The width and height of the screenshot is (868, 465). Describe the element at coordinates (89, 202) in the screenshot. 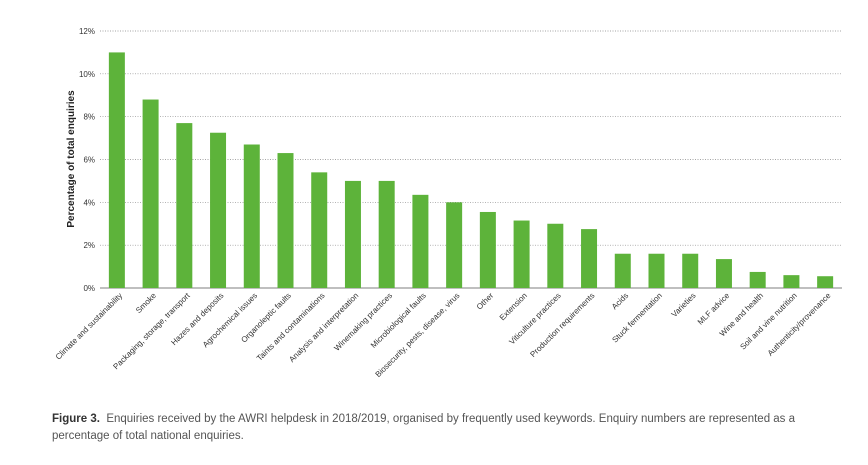

I see `y-tick-label: 4%` at that location.